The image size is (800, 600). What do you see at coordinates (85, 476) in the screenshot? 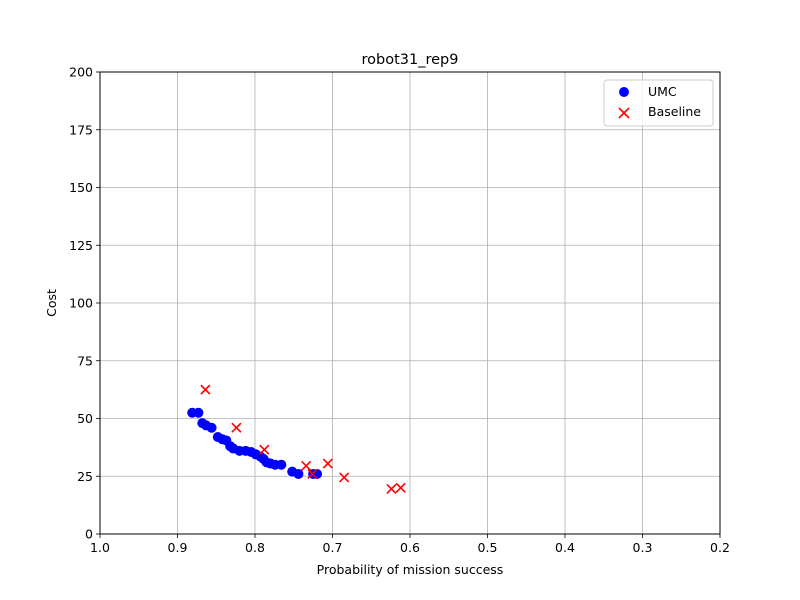
I see `y-tick-label: 25` at bounding box center [85, 476].